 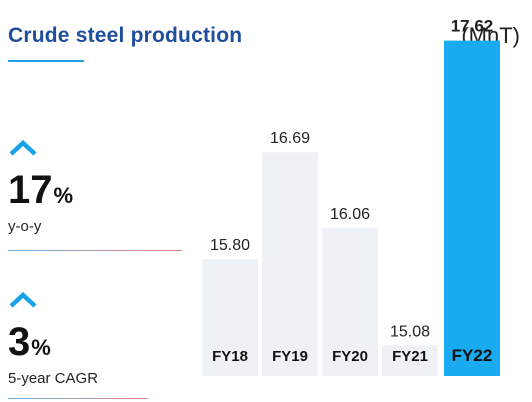 I want to click on yoy-stat: 17%, so click(x=40, y=190).